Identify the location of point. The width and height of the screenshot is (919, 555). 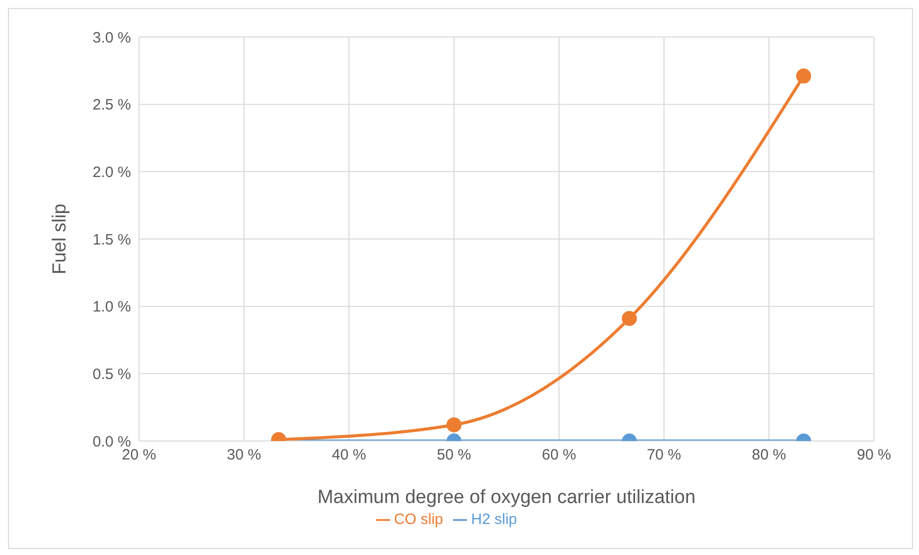
(804, 76).